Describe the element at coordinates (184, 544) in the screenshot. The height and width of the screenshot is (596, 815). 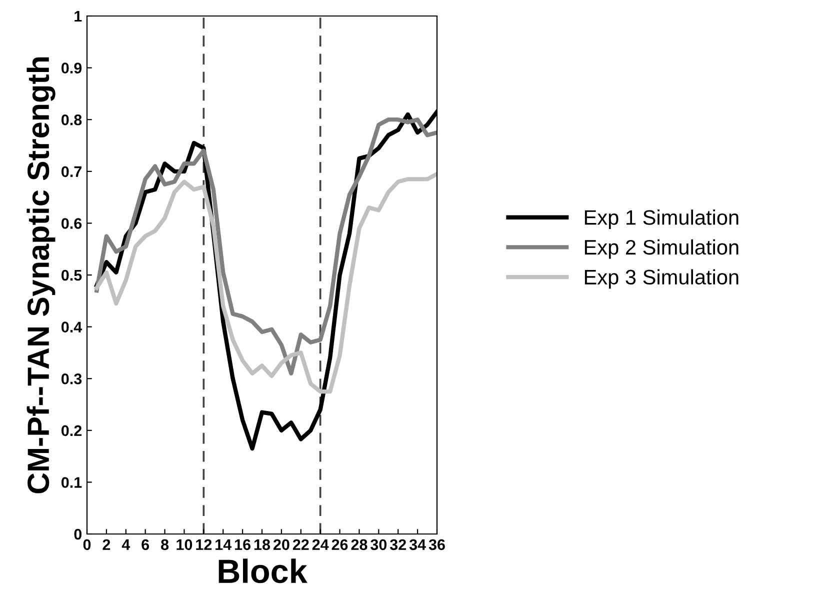
I see `x-tick-label: 10` at that location.